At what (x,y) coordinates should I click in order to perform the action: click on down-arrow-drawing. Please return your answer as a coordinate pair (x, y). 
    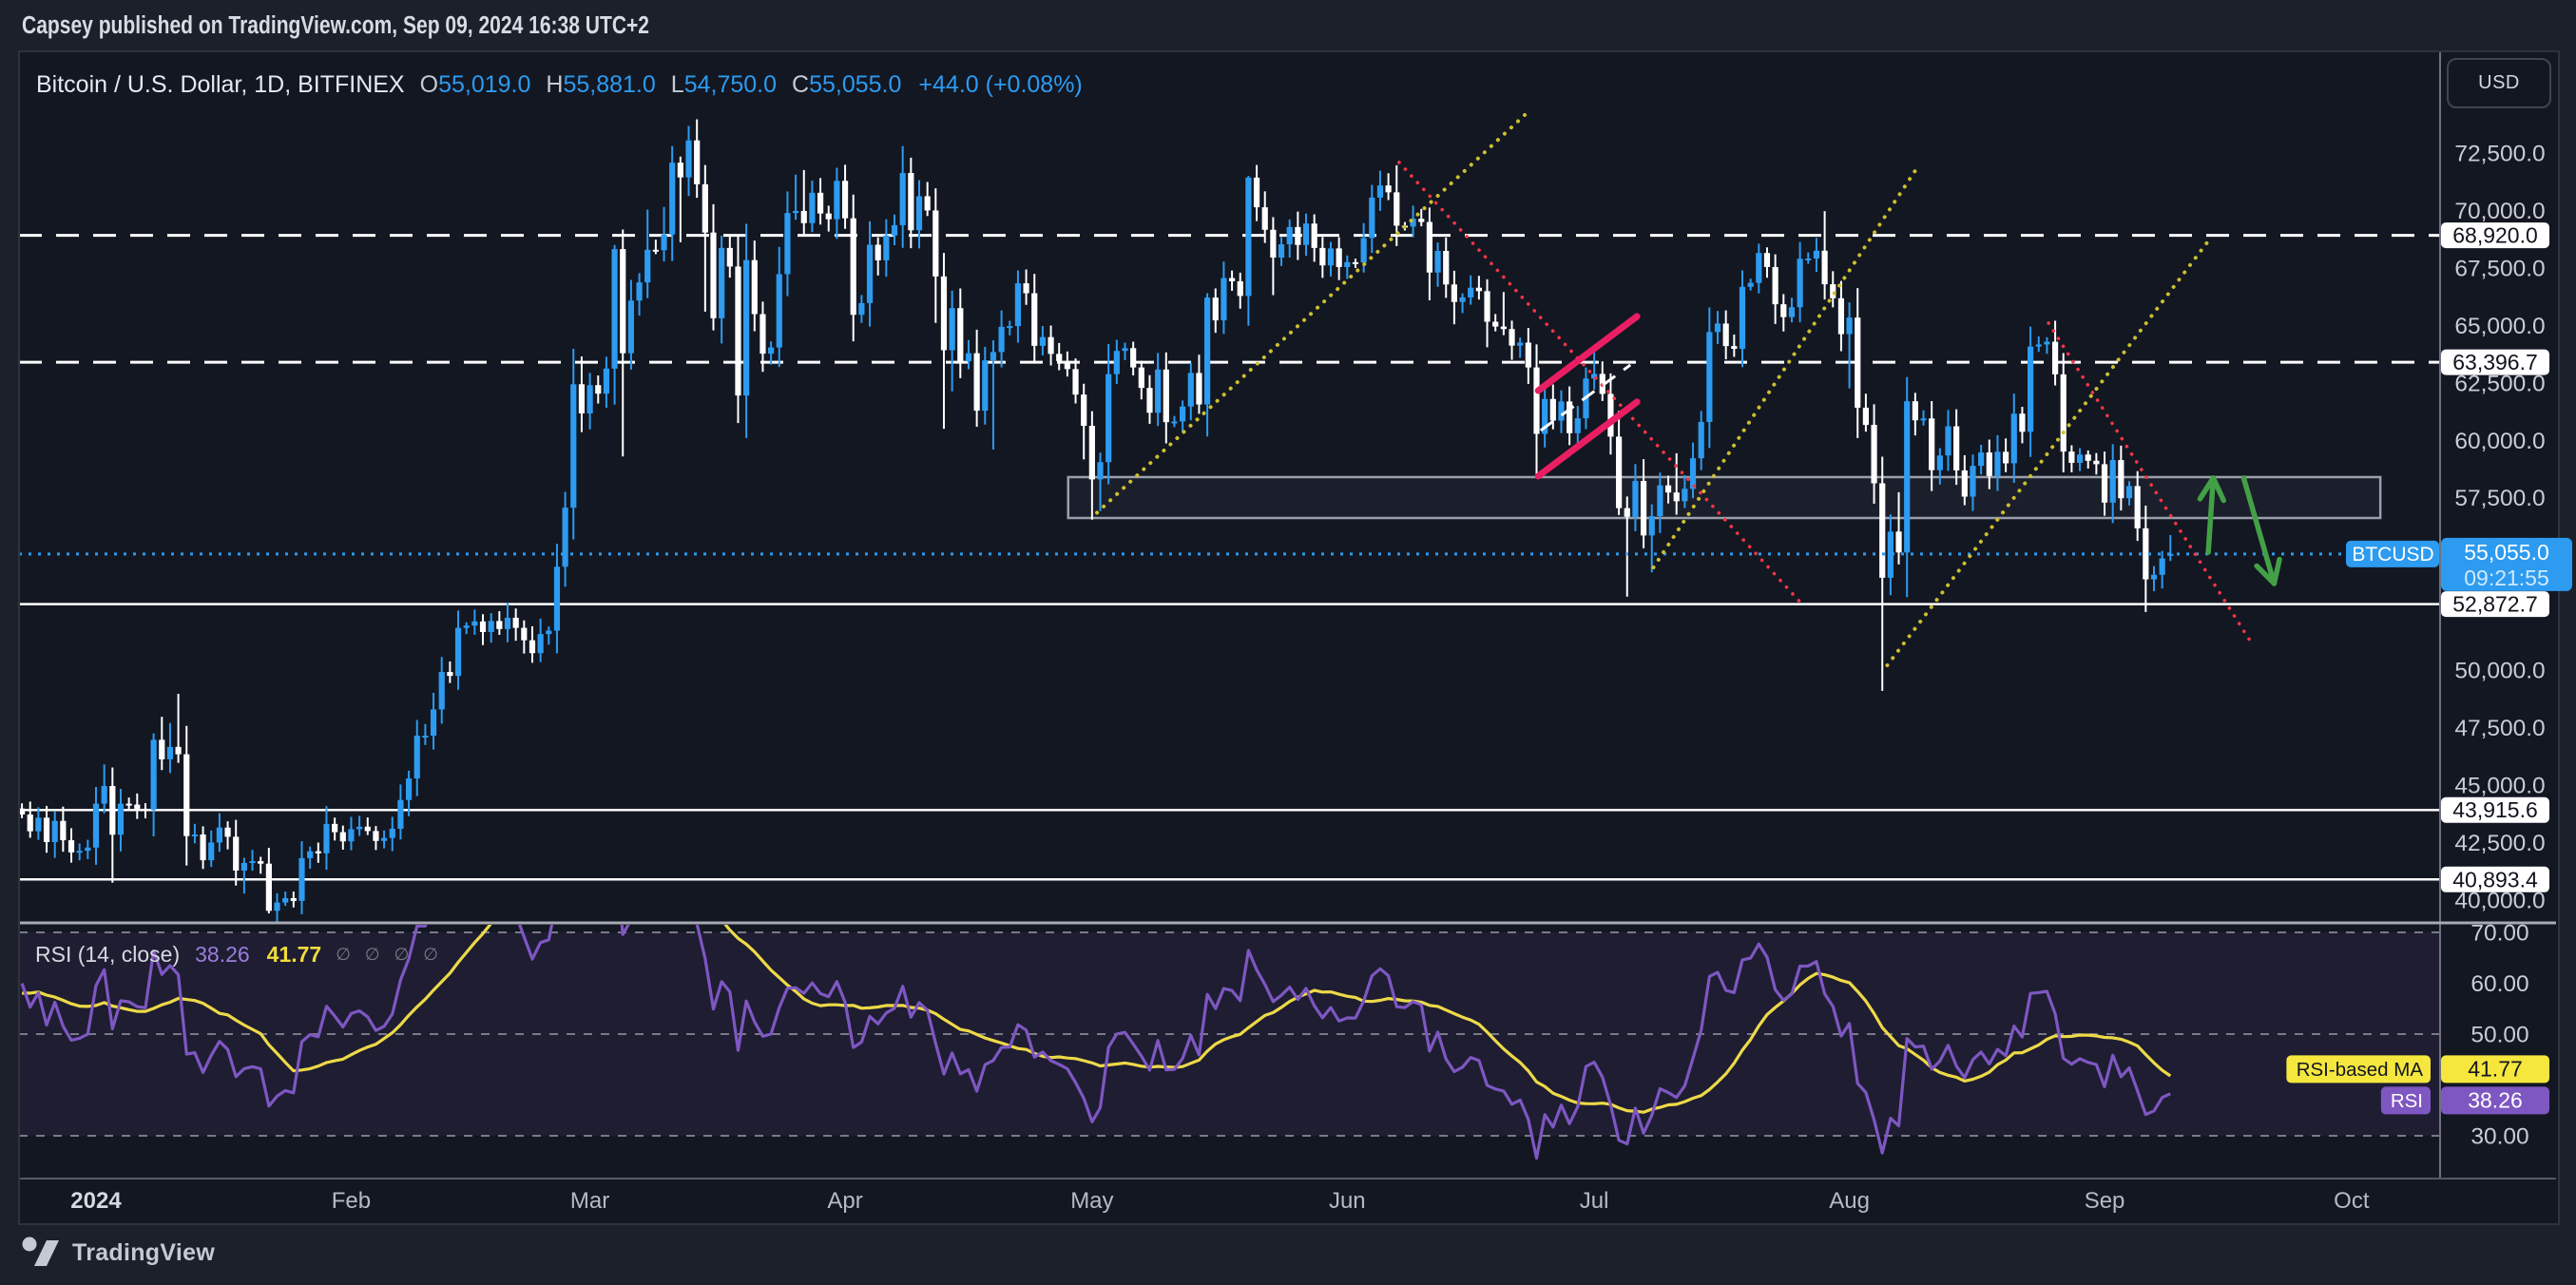
    Looking at the image, I should click on (2261, 530).